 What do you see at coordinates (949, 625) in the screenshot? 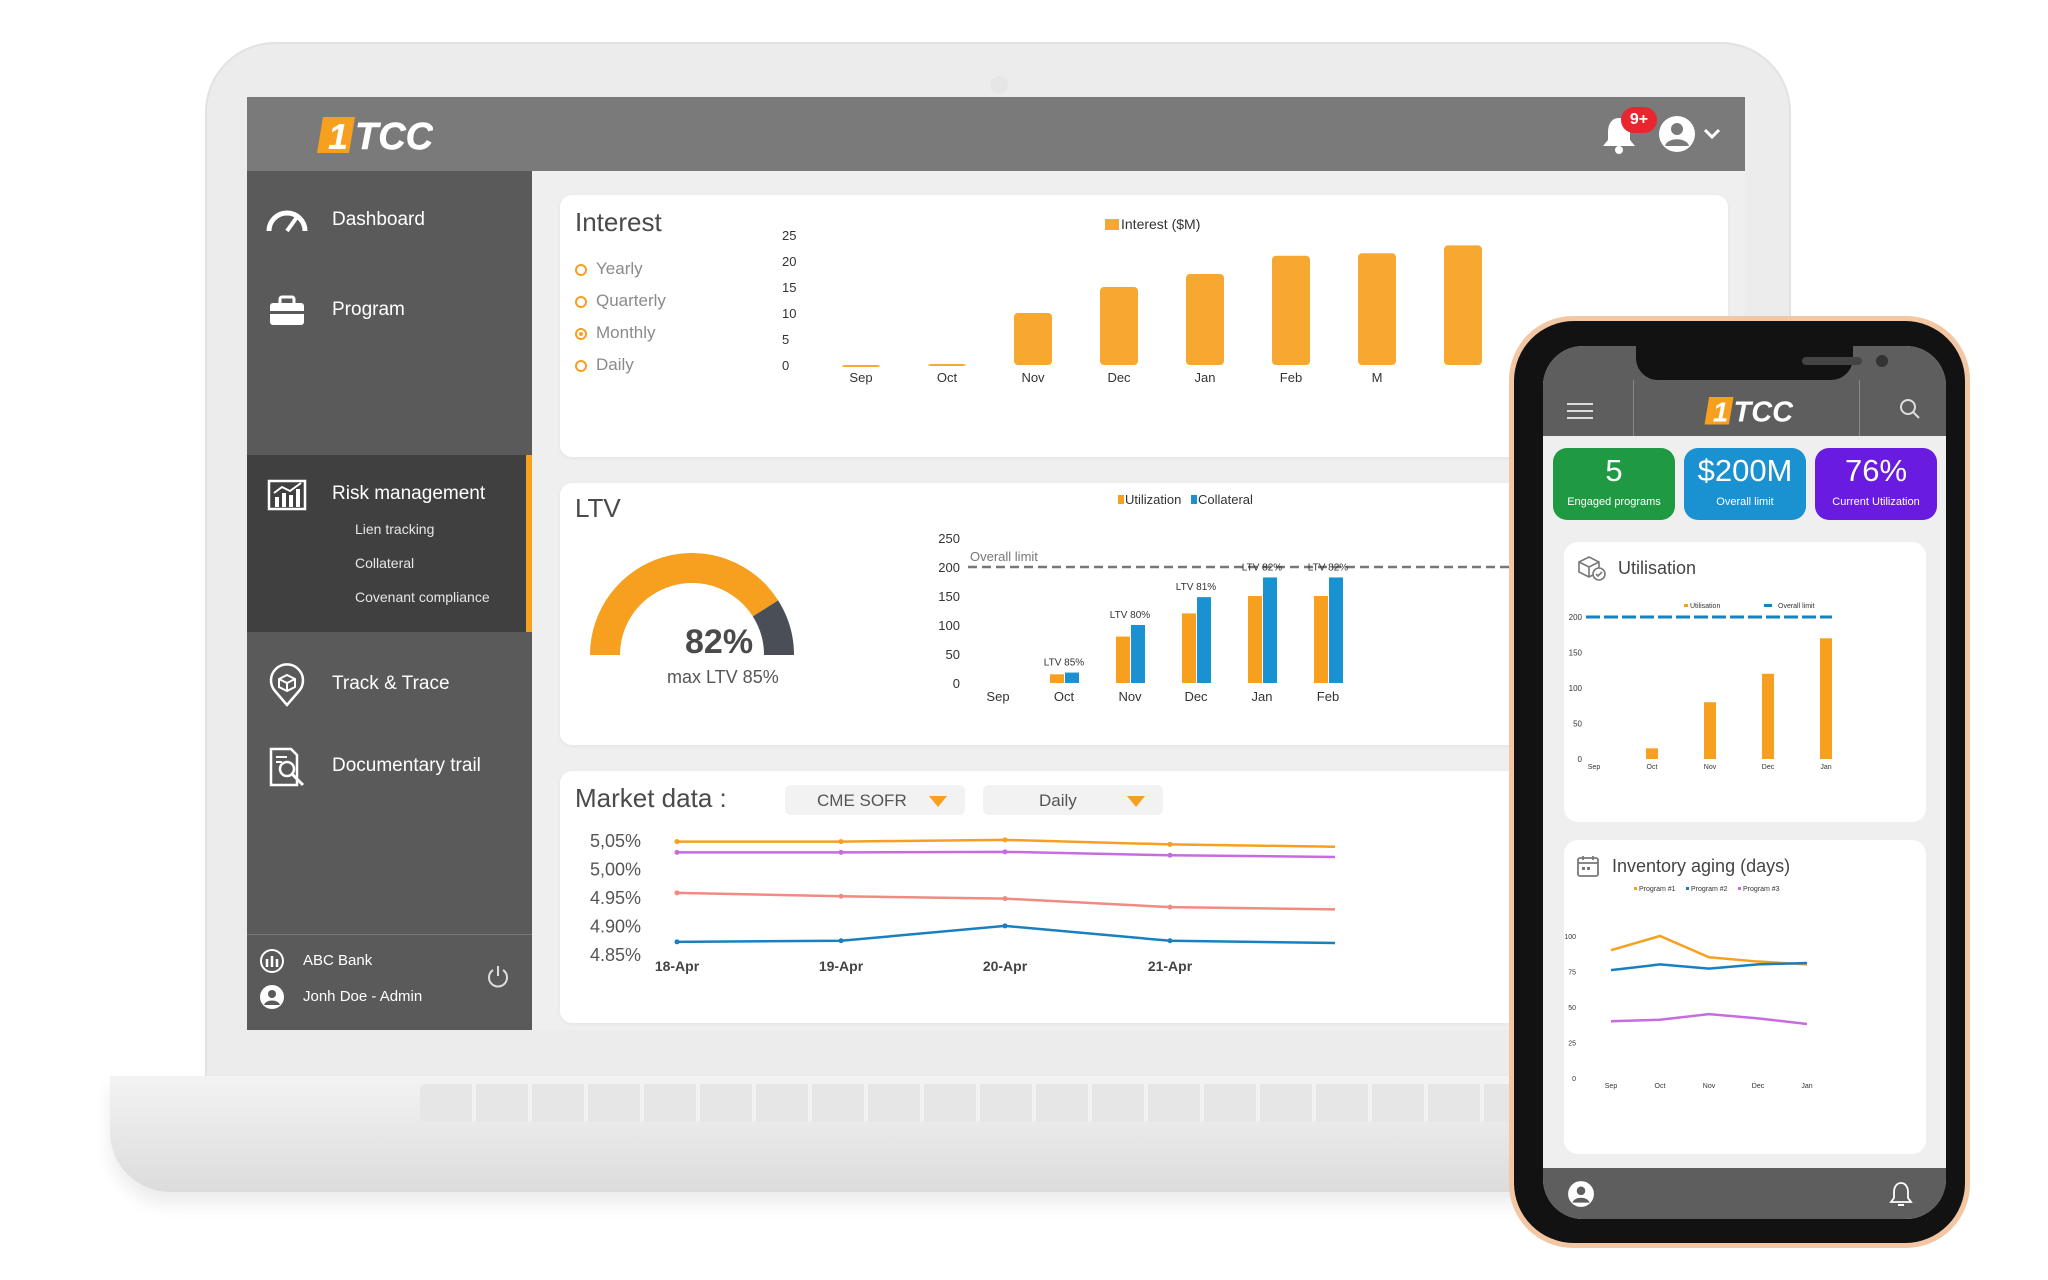
I see `y-tick-label: 100` at bounding box center [949, 625].